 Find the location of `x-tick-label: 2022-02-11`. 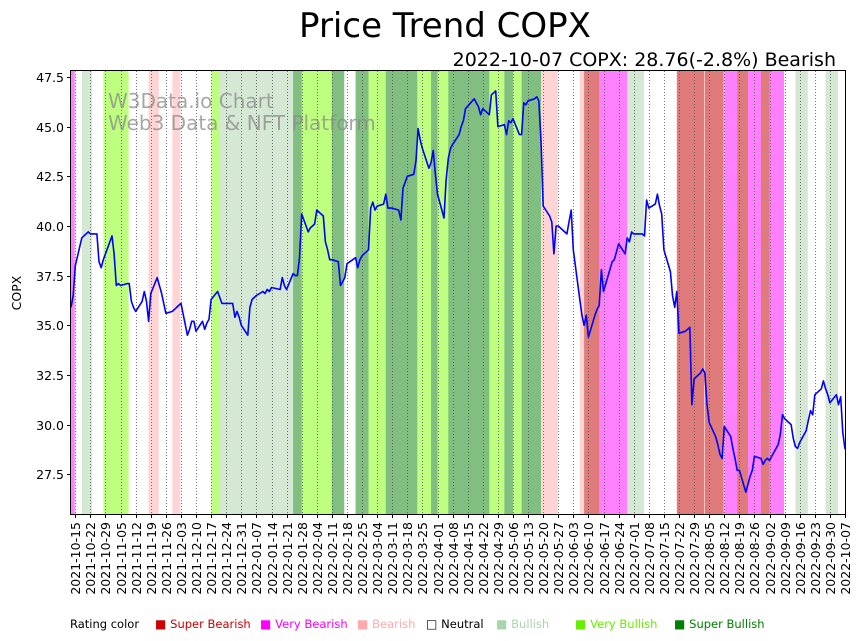

x-tick-label: 2022-02-11 is located at coordinates (332, 558).